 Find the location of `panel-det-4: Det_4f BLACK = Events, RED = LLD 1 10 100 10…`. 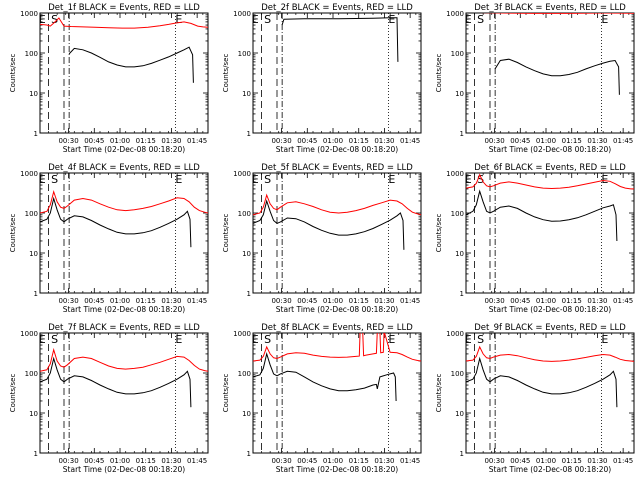

panel-det-4: Det_4f BLACK = Events, RED = LLD 1 10 100 10… is located at coordinates (109, 238).